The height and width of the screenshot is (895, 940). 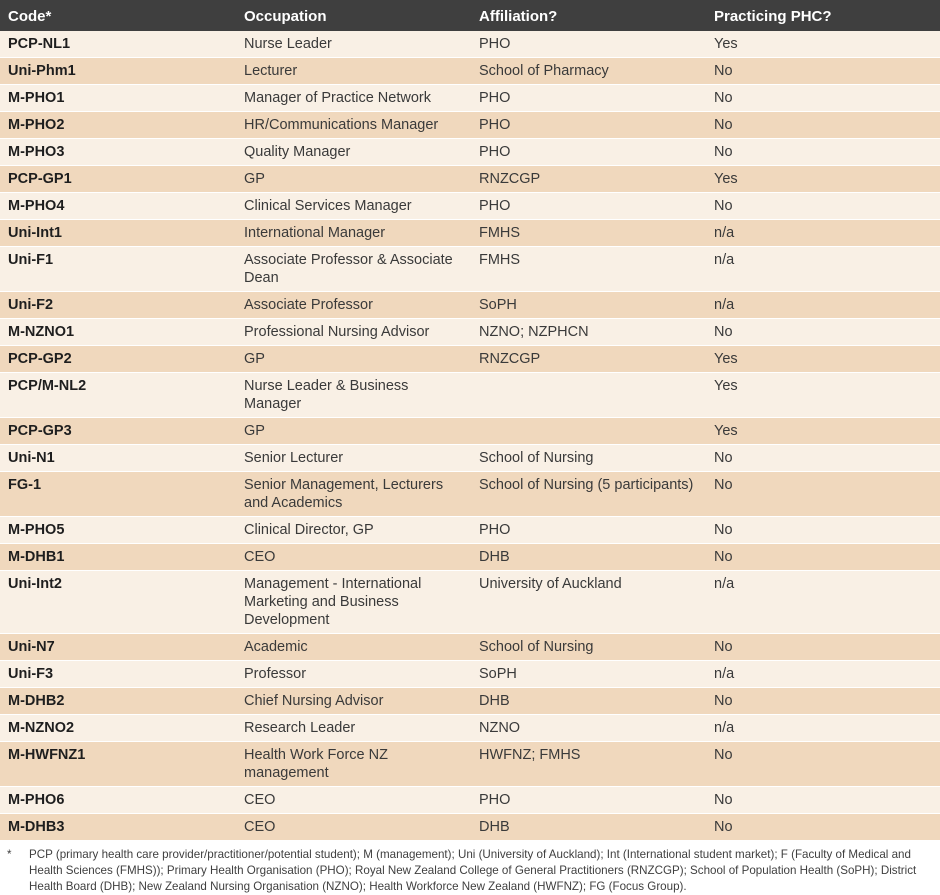 I want to click on cell-occupation: Clinical Director, GP, so click(x=354, y=530).